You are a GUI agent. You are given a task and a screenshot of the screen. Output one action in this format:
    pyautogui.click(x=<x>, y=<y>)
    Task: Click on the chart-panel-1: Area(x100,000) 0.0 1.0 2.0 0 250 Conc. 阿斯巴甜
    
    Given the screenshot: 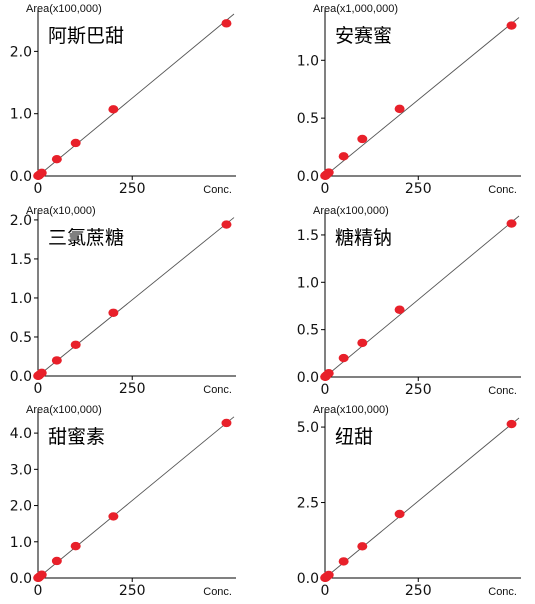 What is the action you would take?
    pyautogui.click(x=123, y=100)
    